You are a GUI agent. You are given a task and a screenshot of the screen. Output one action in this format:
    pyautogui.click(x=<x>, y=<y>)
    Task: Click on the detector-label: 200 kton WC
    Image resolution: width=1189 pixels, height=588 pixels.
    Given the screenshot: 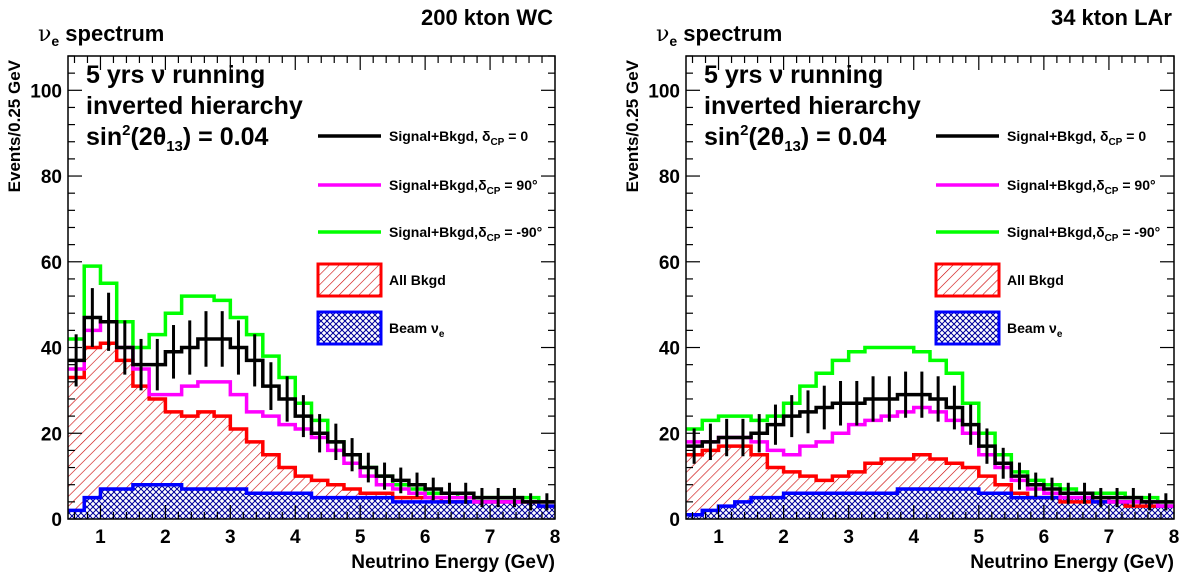 What is the action you would take?
    pyautogui.click(x=487, y=17)
    